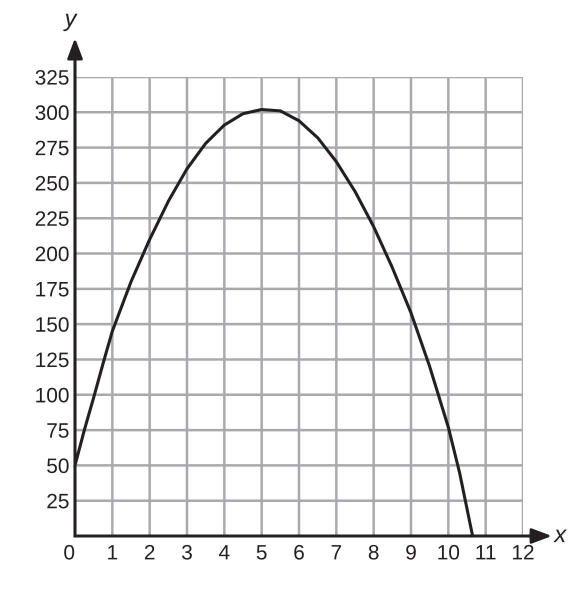 Image resolution: width=578 pixels, height=598 pixels. Describe the element at coordinates (411, 552) in the screenshot. I see `x-tick-label: 9` at that location.